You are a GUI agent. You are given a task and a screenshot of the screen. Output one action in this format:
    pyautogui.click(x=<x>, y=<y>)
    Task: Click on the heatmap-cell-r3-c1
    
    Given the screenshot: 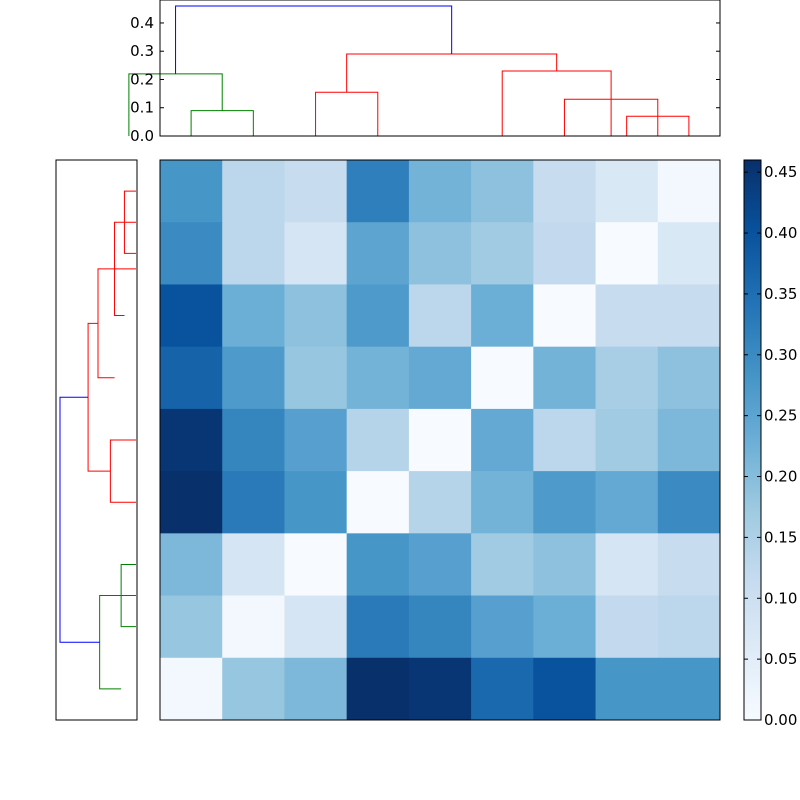 What is the action you would take?
    pyautogui.click(x=253, y=378)
    